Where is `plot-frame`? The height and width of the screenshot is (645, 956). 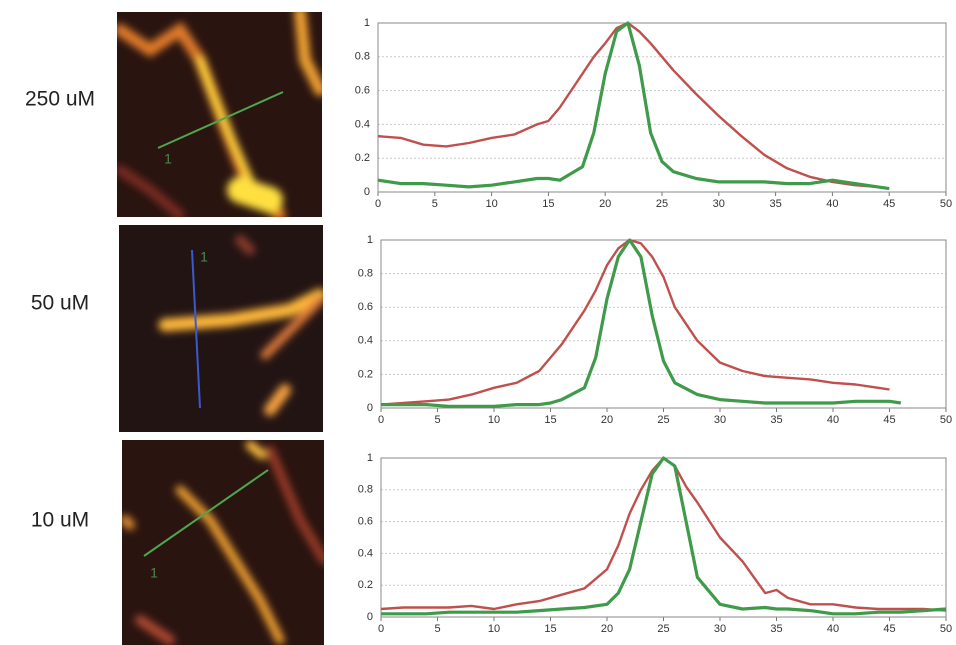 plot-frame is located at coordinates (663, 537).